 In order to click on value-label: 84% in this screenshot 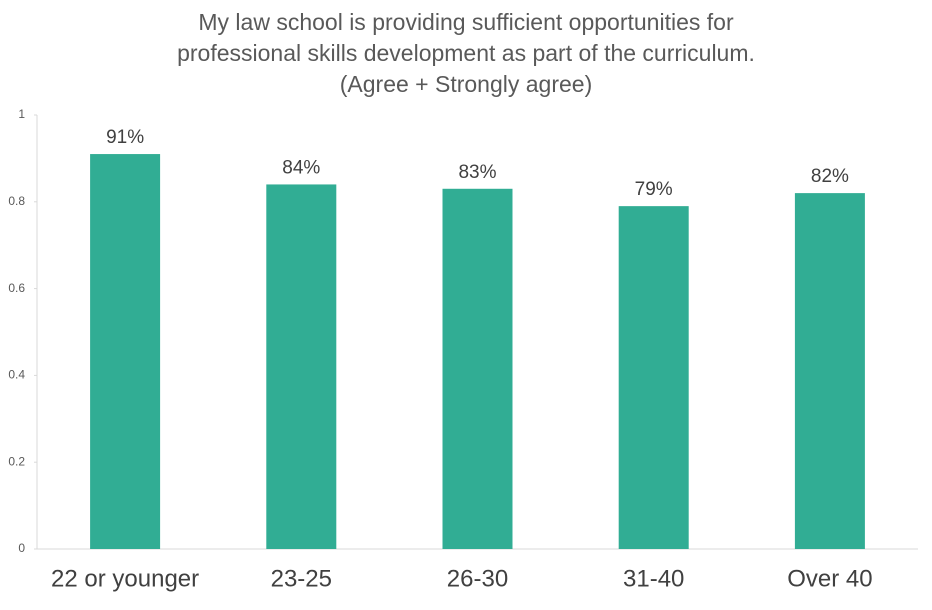, I will do `click(301, 167)`.